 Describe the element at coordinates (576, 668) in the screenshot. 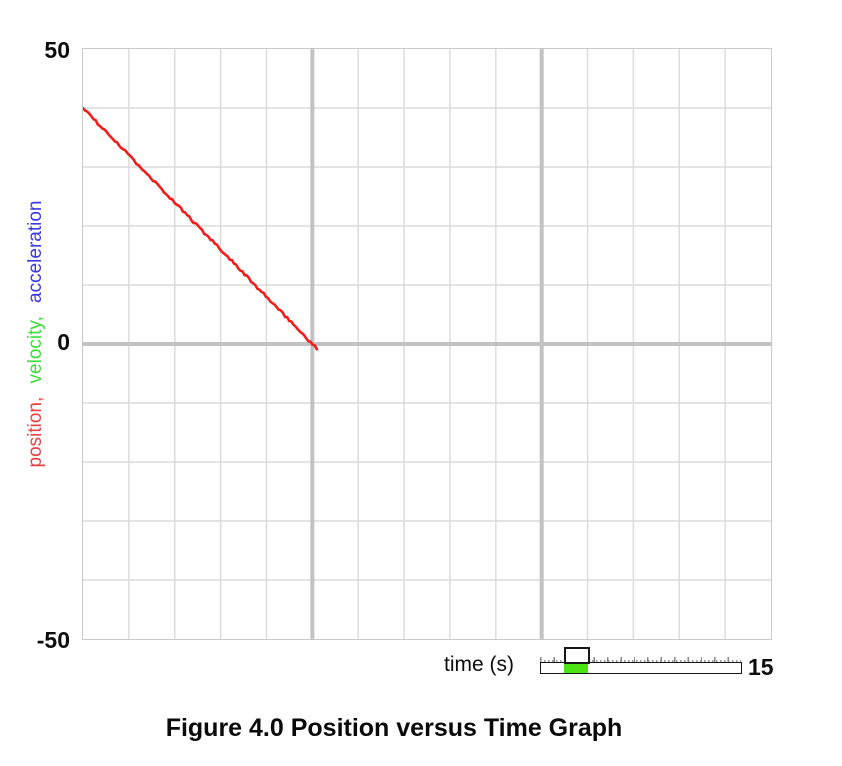

I see `time-slider-progress` at that location.